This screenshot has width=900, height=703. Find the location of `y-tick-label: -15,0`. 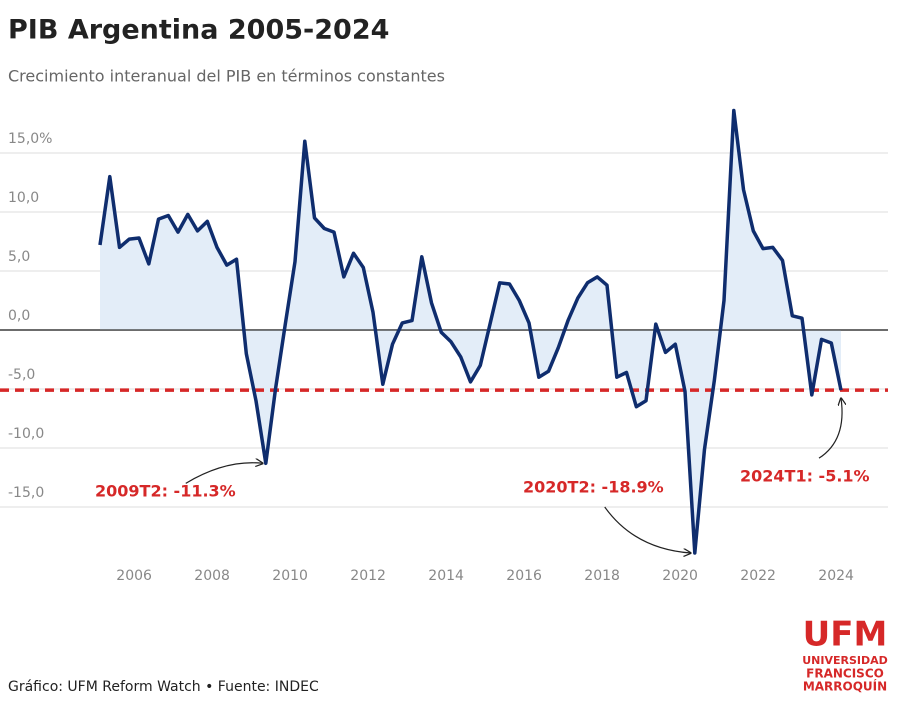

y-tick-label: -15,0 is located at coordinates (26, 493).